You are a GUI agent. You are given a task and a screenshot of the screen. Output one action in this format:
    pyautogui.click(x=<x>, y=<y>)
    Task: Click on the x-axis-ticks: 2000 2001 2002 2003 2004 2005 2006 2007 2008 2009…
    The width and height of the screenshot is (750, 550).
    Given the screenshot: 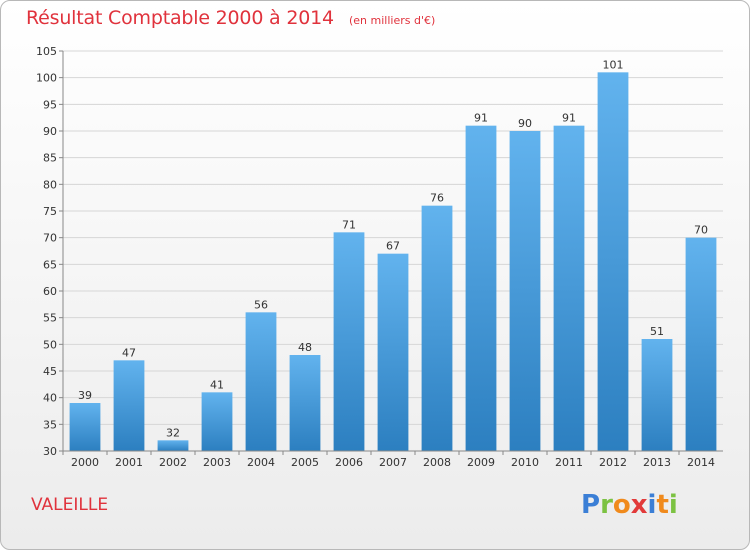 What is the action you would take?
    pyautogui.click(x=388, y=460)
    